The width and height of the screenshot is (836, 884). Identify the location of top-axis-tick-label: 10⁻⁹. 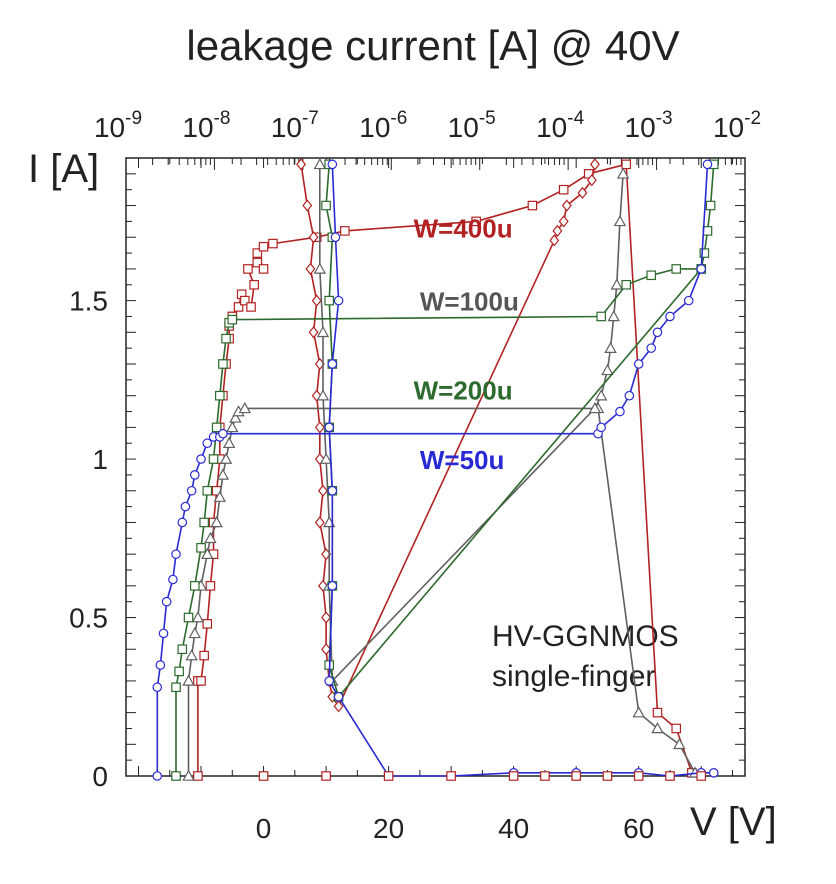
(118, 125).